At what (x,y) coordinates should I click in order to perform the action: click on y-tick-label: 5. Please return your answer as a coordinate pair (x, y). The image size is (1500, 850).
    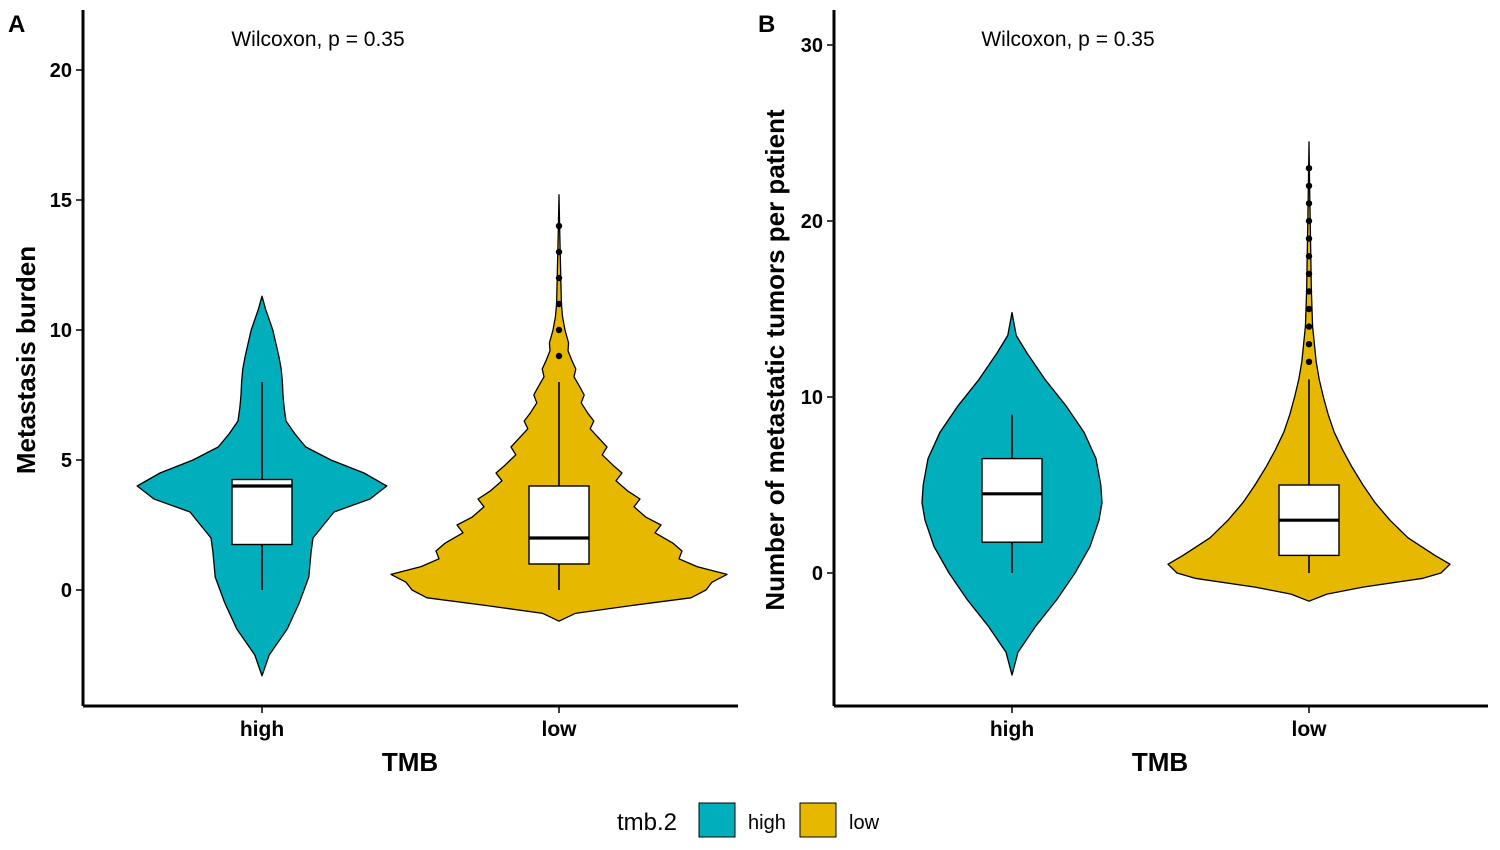
    Looking at the image, I should click on (66, 461).